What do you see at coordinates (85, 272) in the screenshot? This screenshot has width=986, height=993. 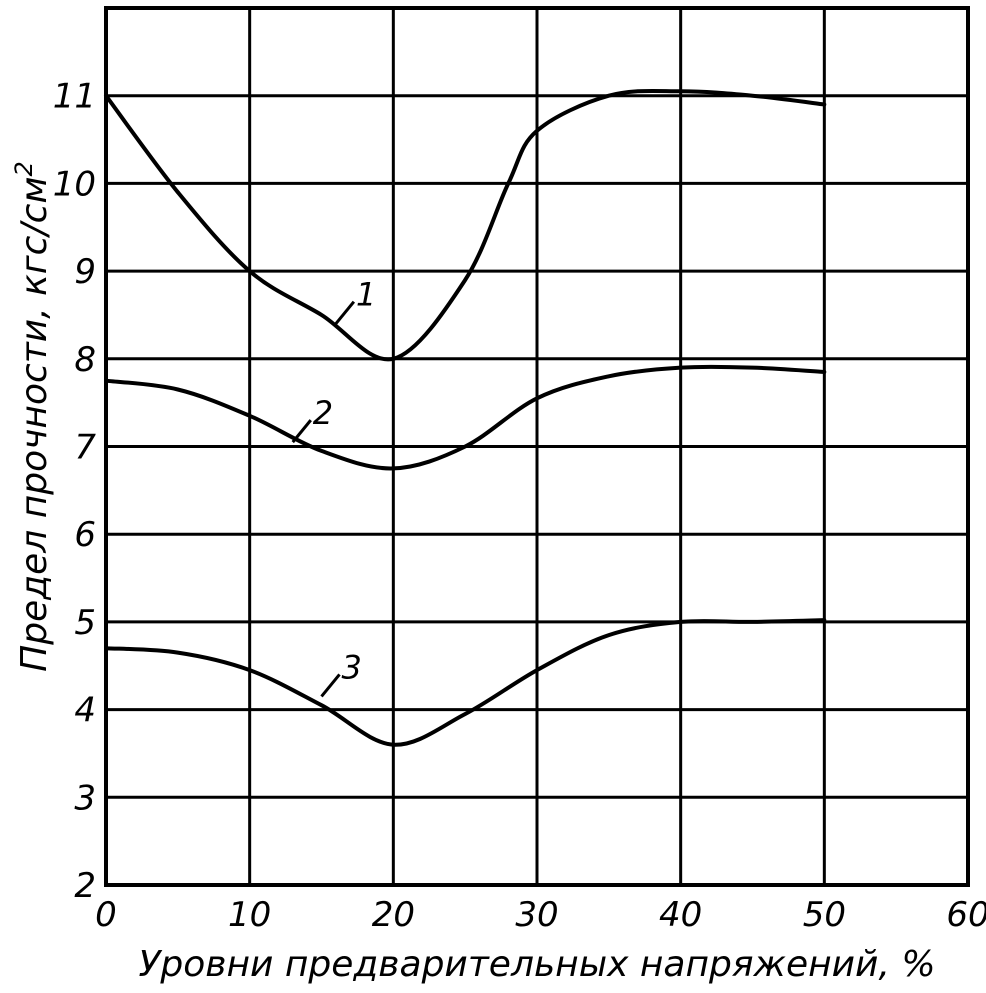 I see `y-tick-label: 9` at bounding box center [85, 272].